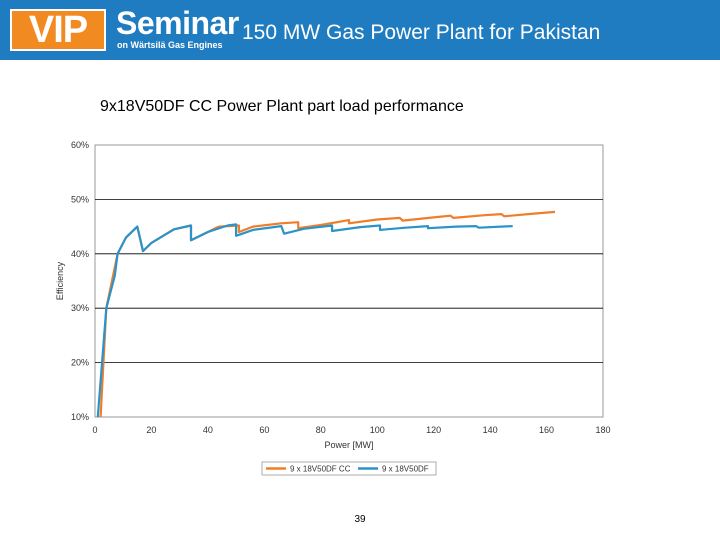  Describe the element at coordinates (58, 30) in the screenshot. I see `vip-logo: VIP` at that location.